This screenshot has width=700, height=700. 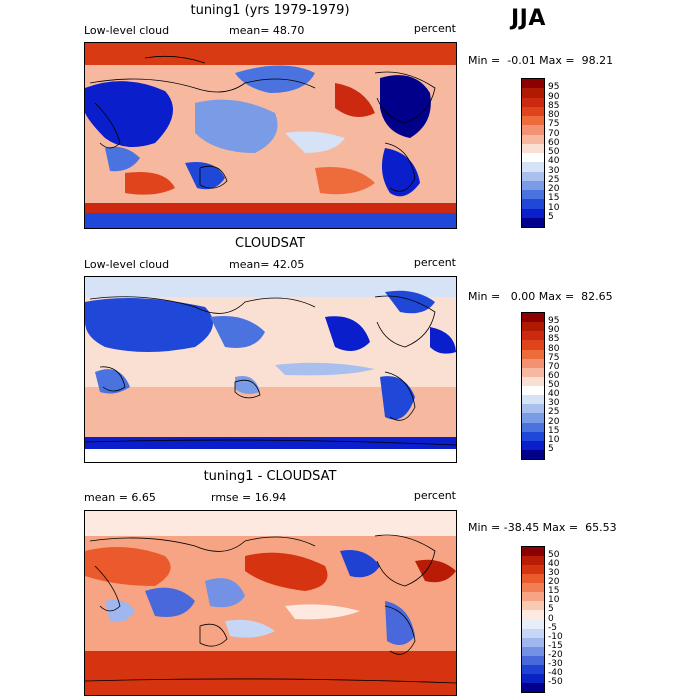 What do you see at coordinates (555, 663) in the screenshot?
I see `colorbar-tick: -30` at bounding box center [555, 663].